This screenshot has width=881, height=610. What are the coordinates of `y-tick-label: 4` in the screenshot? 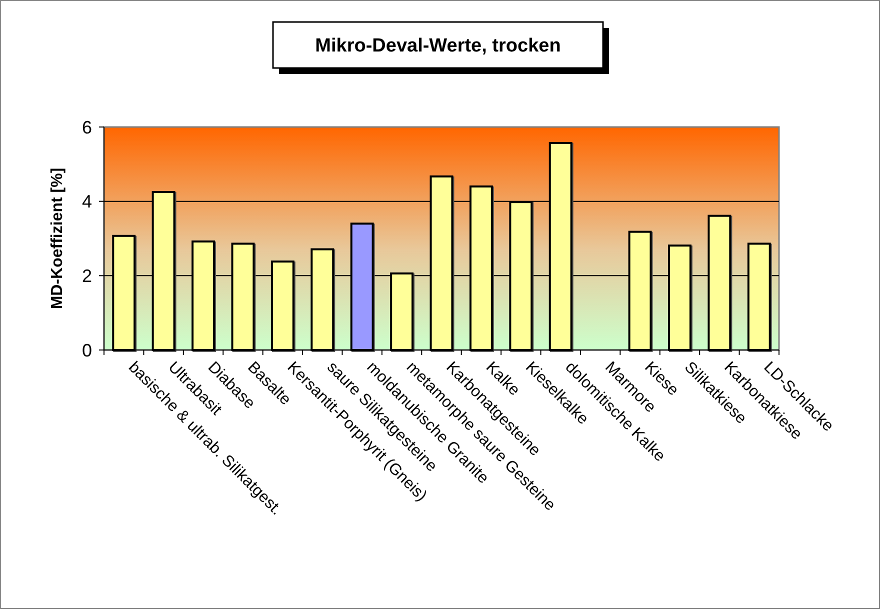 It's located at (87, 202).